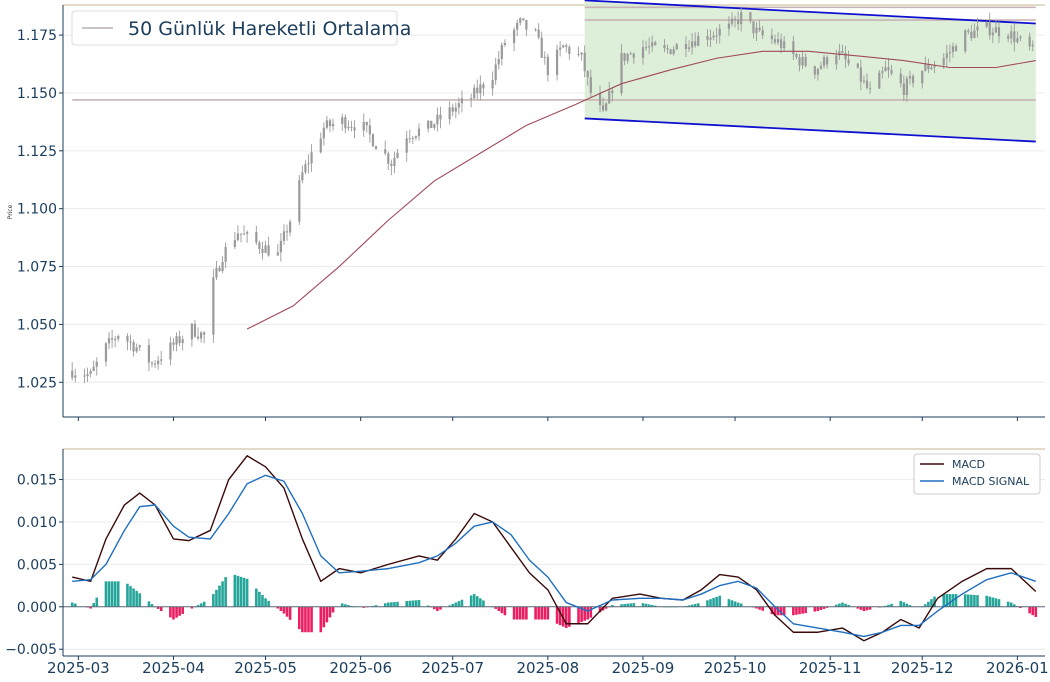  I want to click on x-tick-label: 2025-04, so click(173, 668).